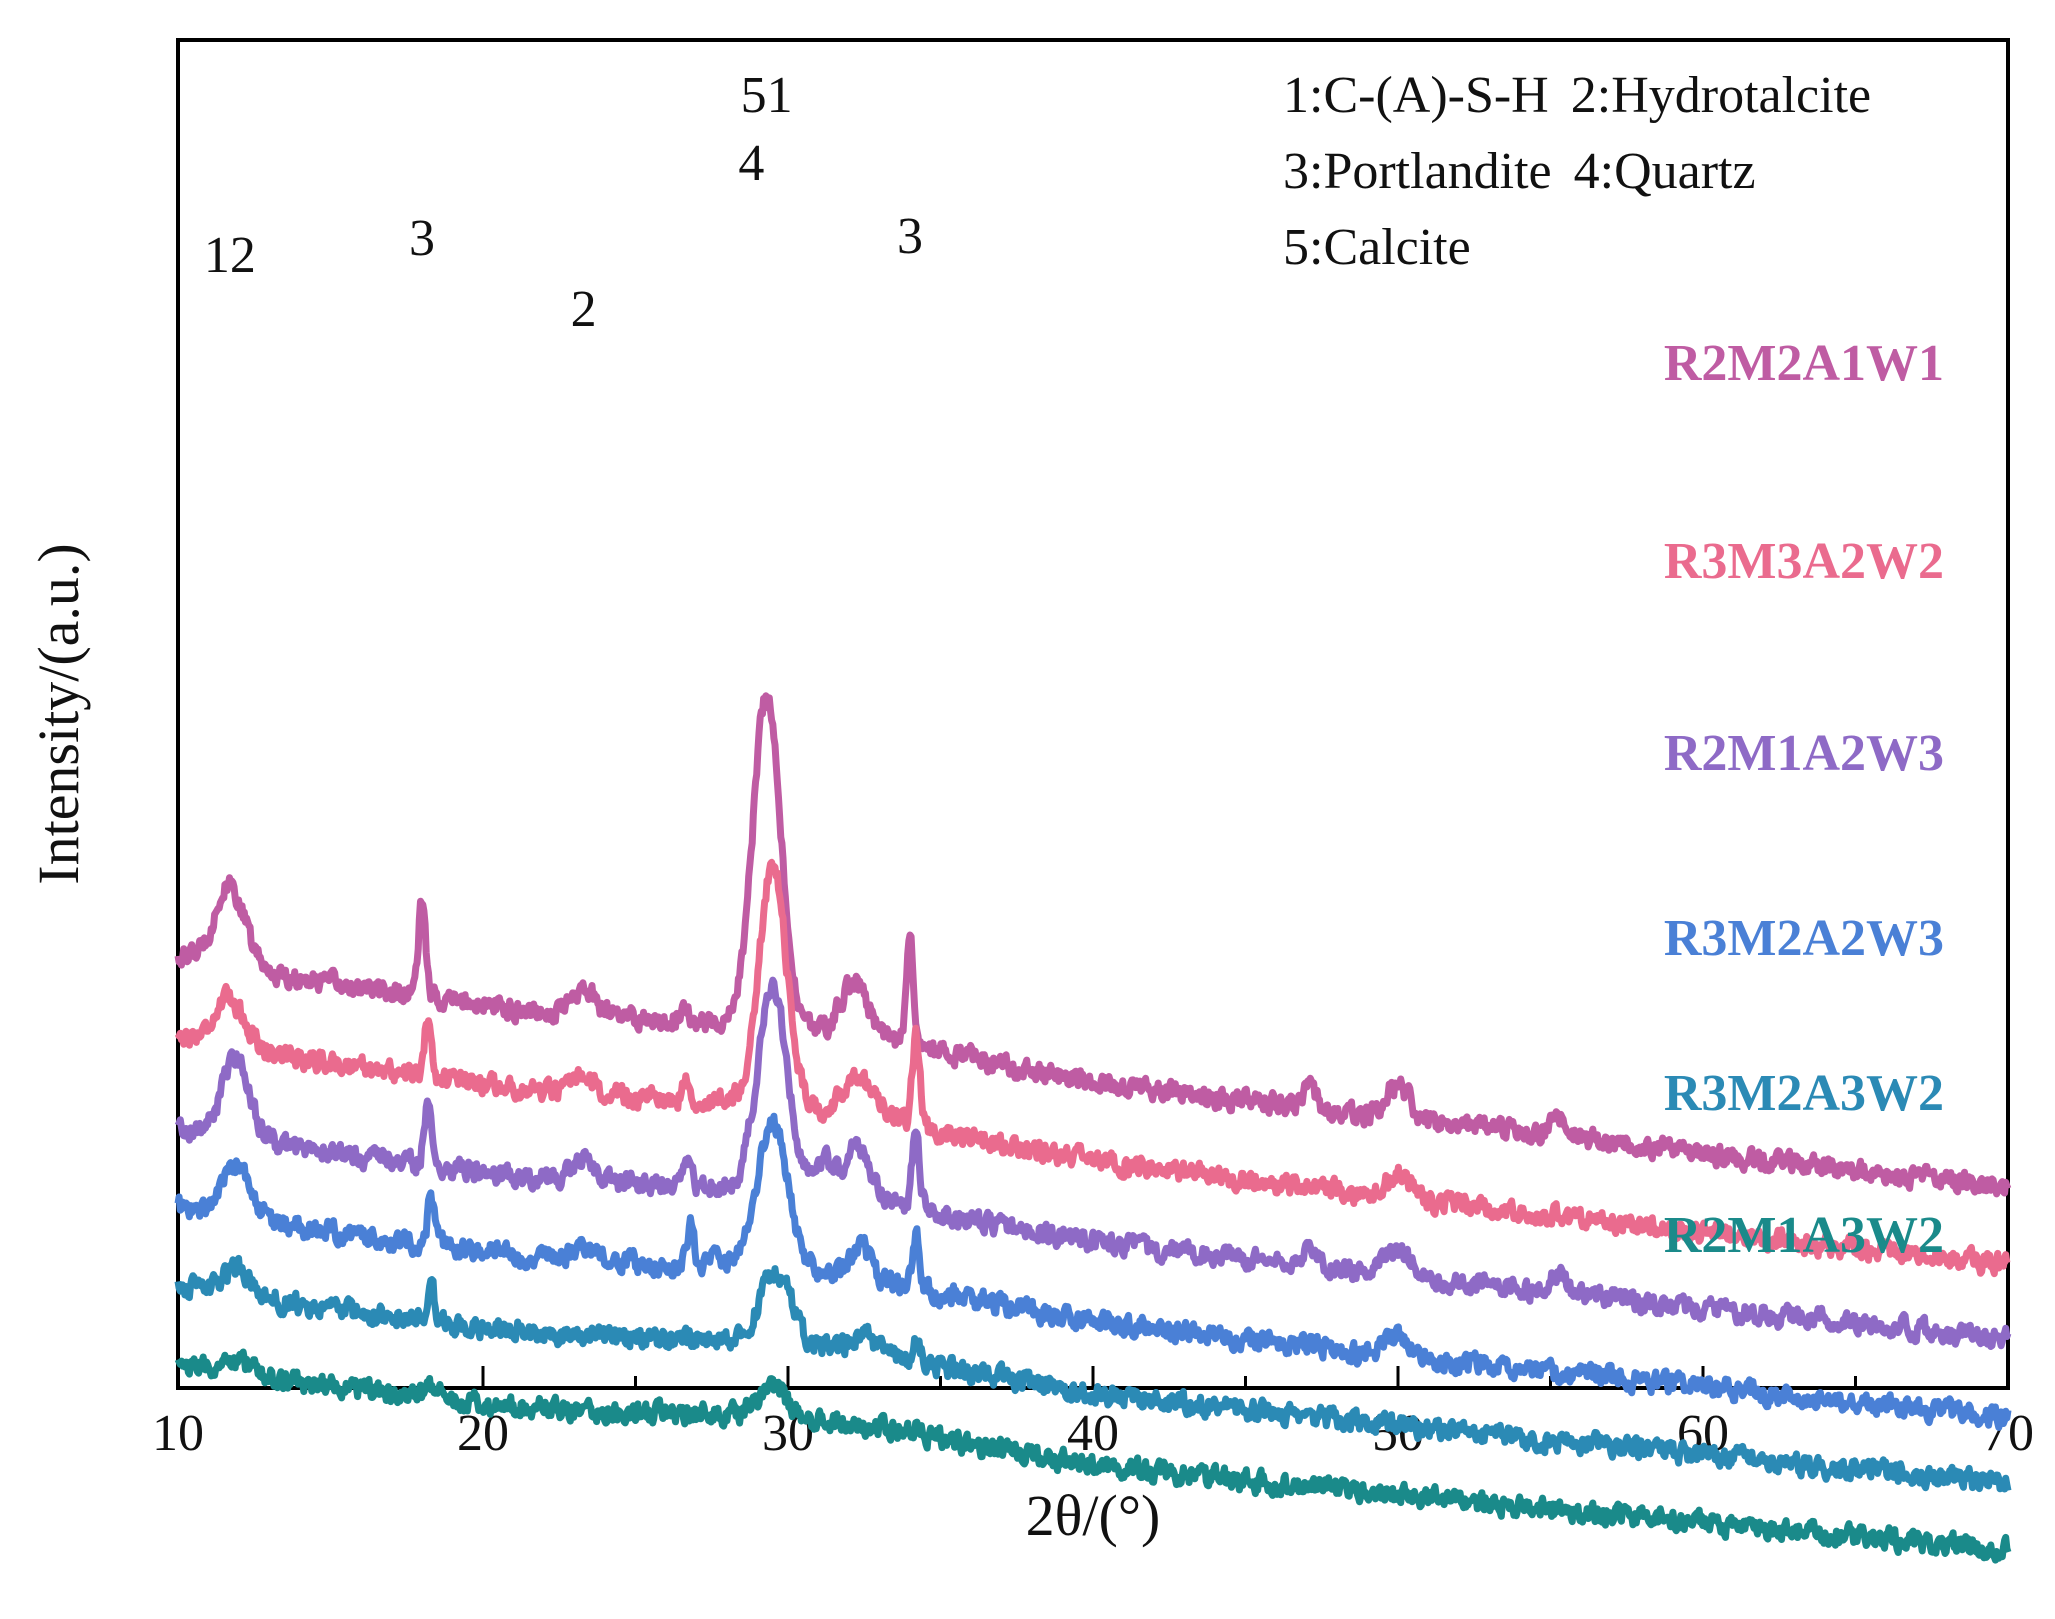 This screenshot has width=2055, height=1619. Describe the element at coordinates (1093, 1377) in the screenshot. I see `x-ticks` at that location.